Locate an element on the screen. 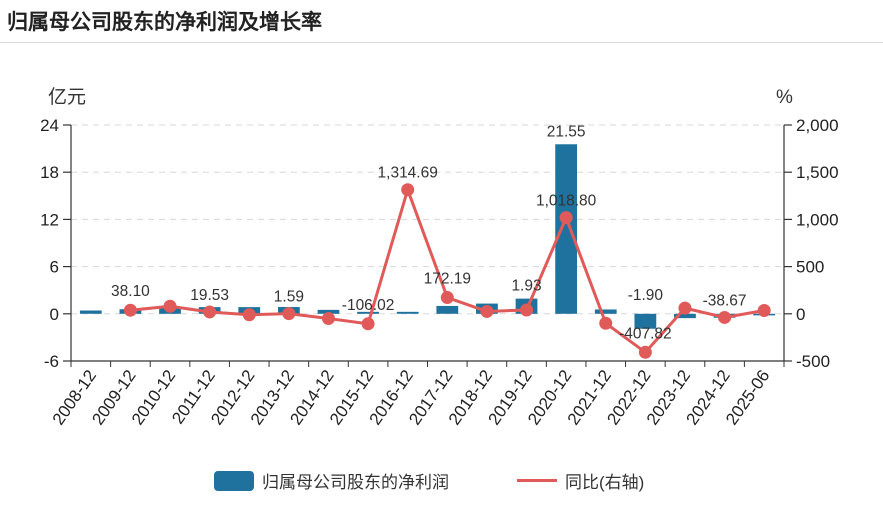 This screenshot has width=883, height=509. legend-item-bar: 归属母公司股东的净利润 is located at coordinates (331, 480).